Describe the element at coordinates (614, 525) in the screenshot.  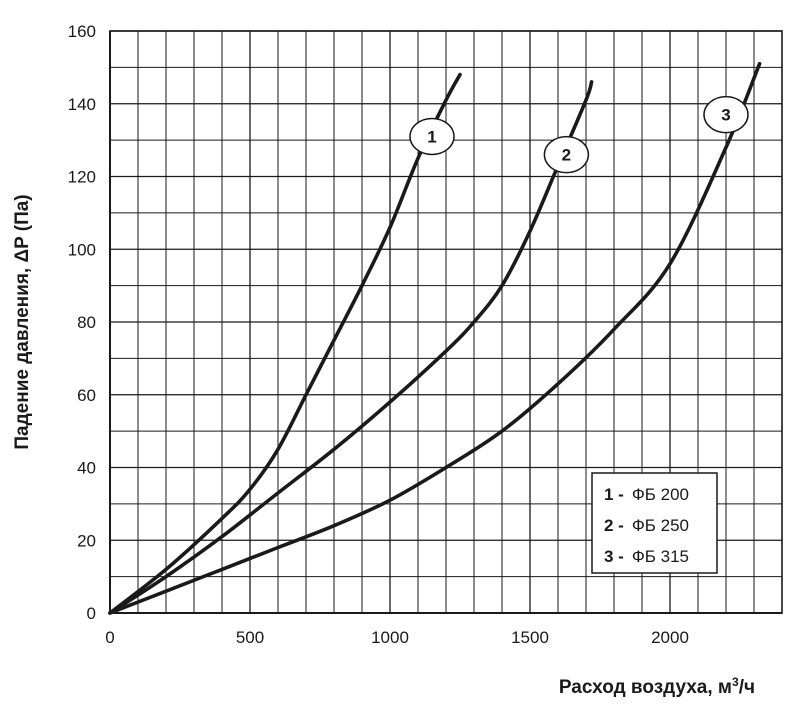
I see `legend-entry-number: 2 -` at that location.